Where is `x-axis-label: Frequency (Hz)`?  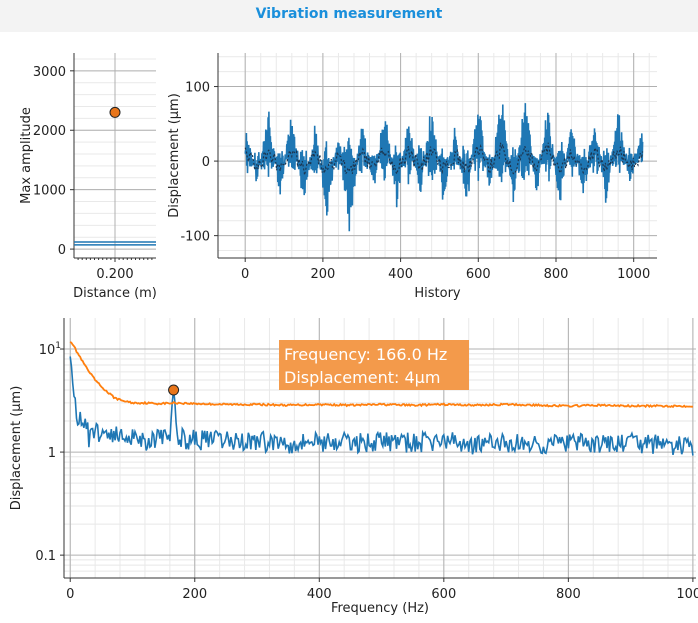 x-axis-label: Frequency (Hz) is located at coordinates (380, 608).